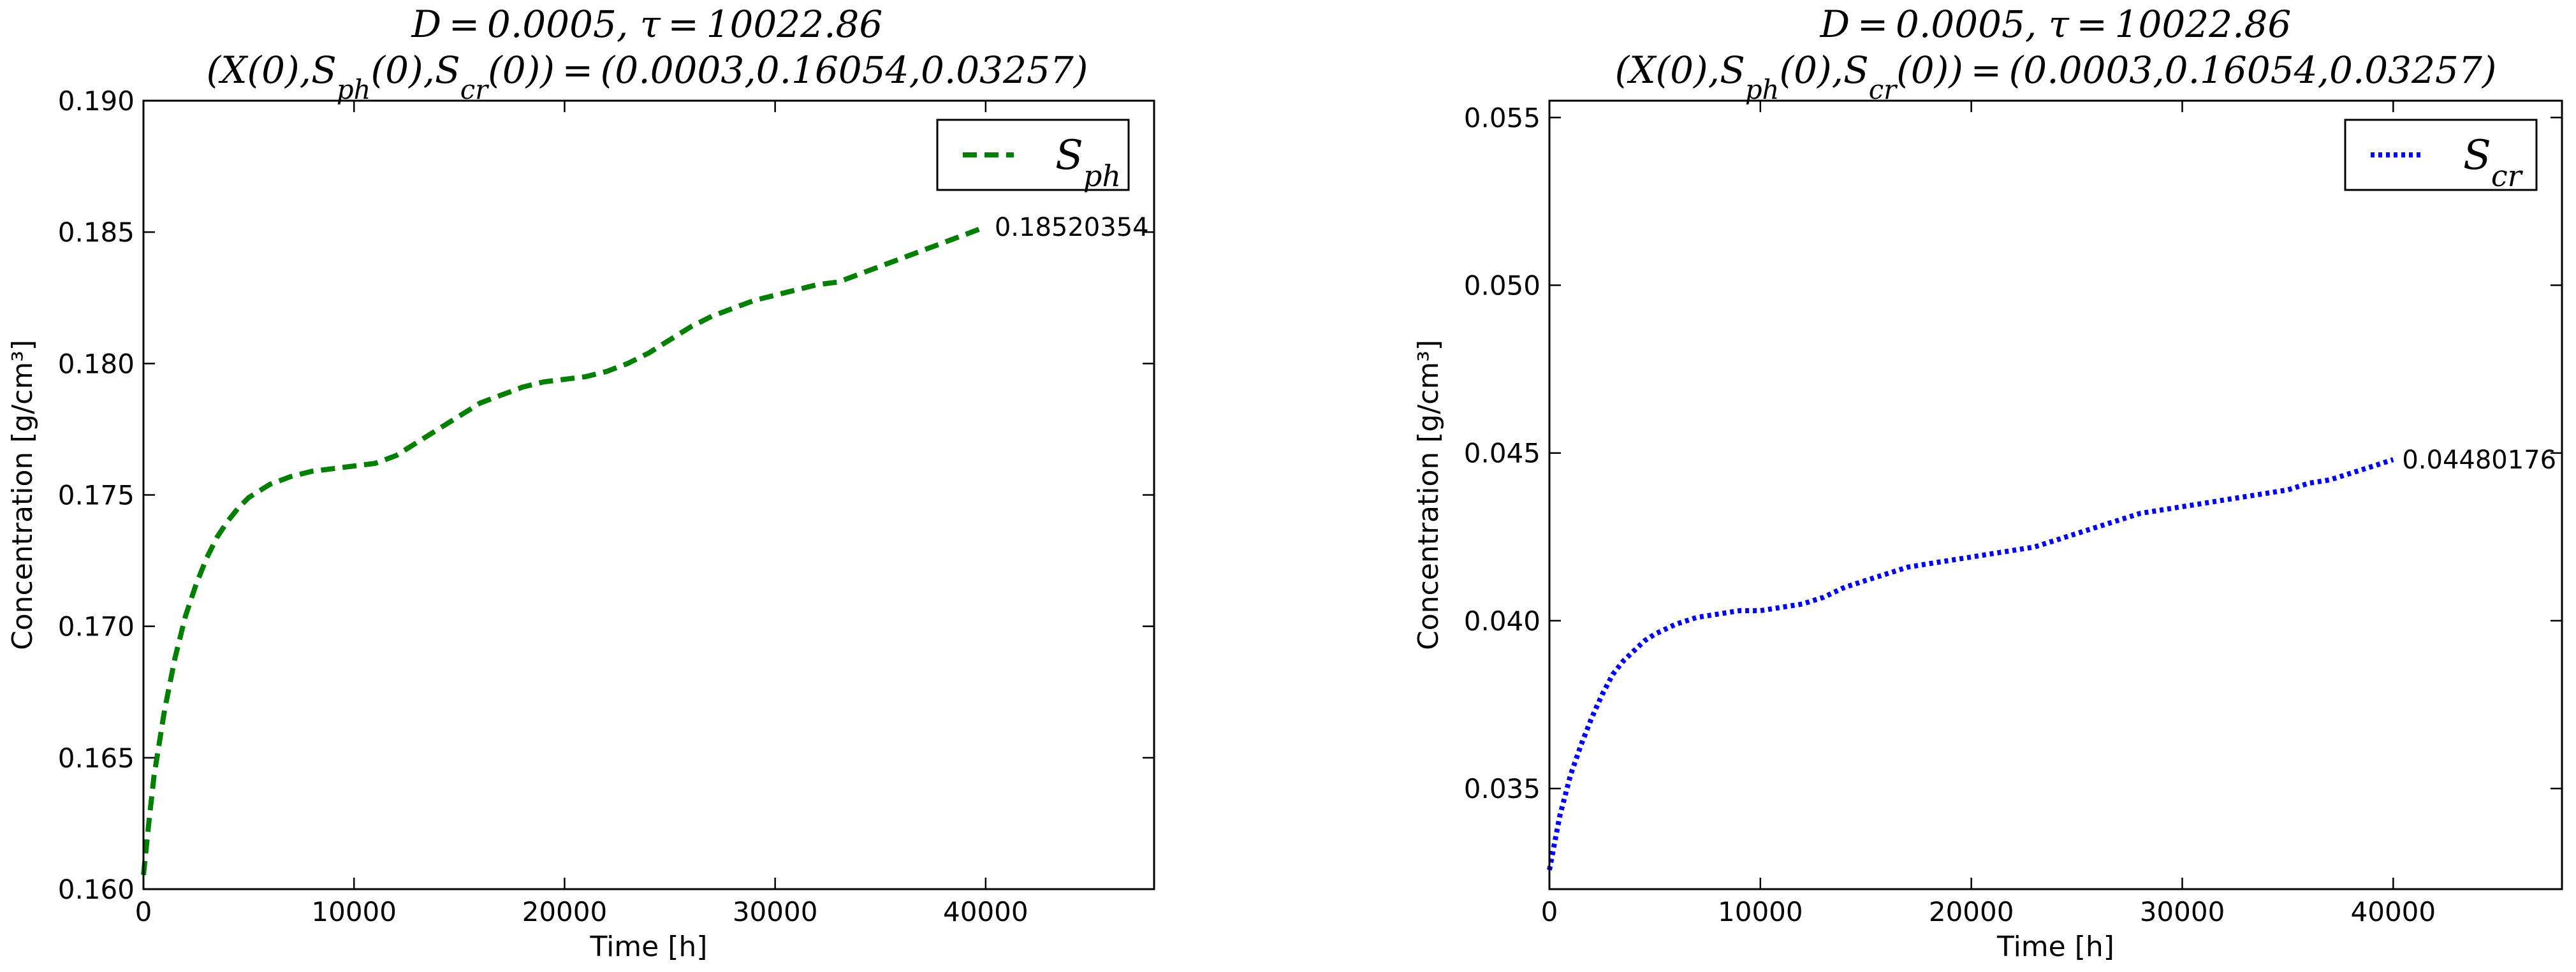  I want to click on y-tick-label: 0.175, so click(97, 495).